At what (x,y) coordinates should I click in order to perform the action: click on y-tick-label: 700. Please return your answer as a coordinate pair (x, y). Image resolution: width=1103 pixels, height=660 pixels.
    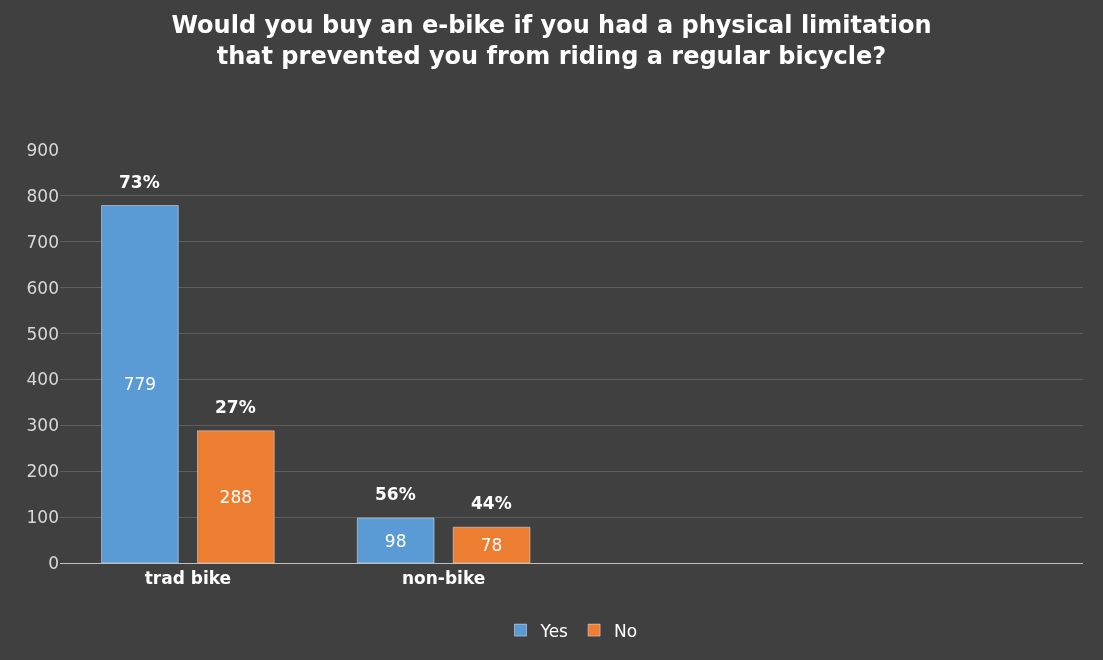
    Looking at the image, I should click on (42, 241).